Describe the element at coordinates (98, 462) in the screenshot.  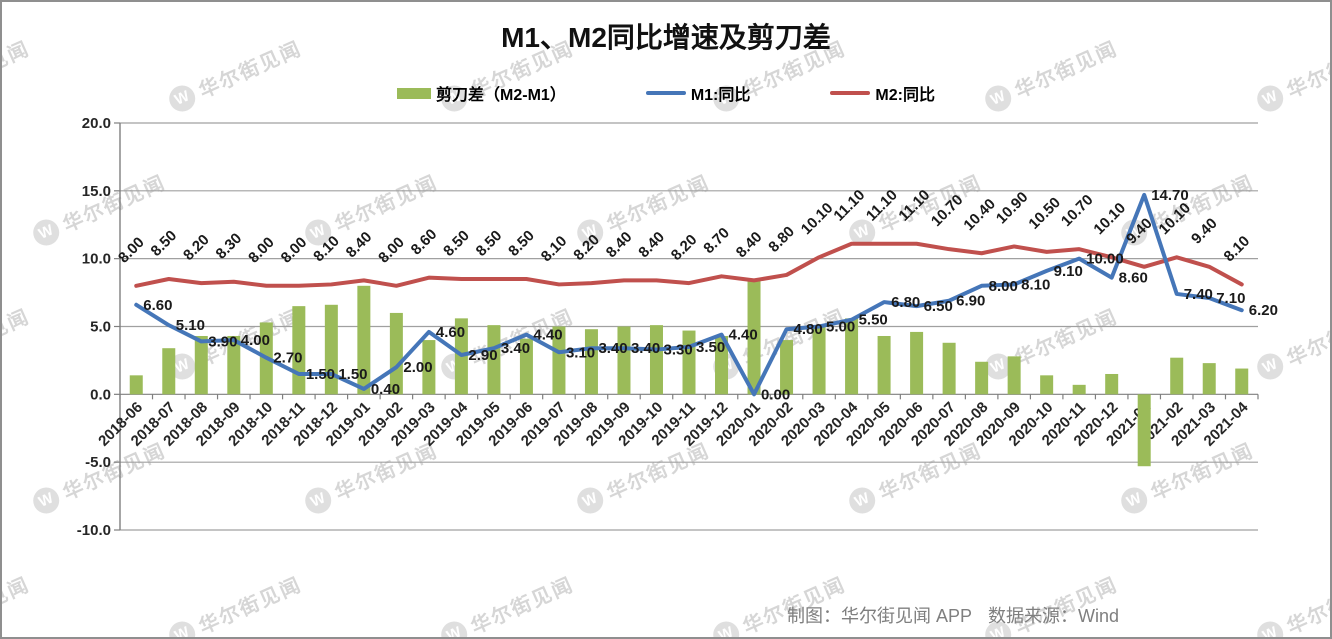
I see `y-axis-label: -5.0` at that location.